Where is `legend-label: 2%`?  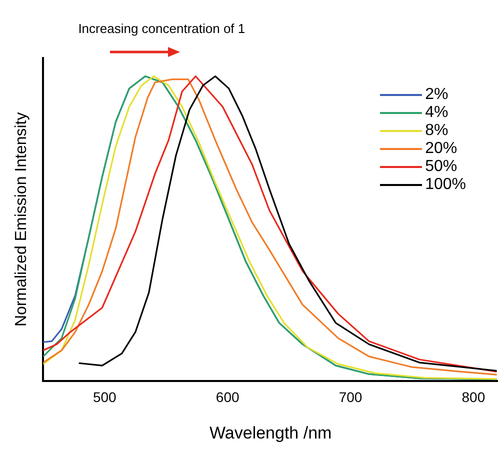
legend-label: 2% is located at coordinates (436, 95).